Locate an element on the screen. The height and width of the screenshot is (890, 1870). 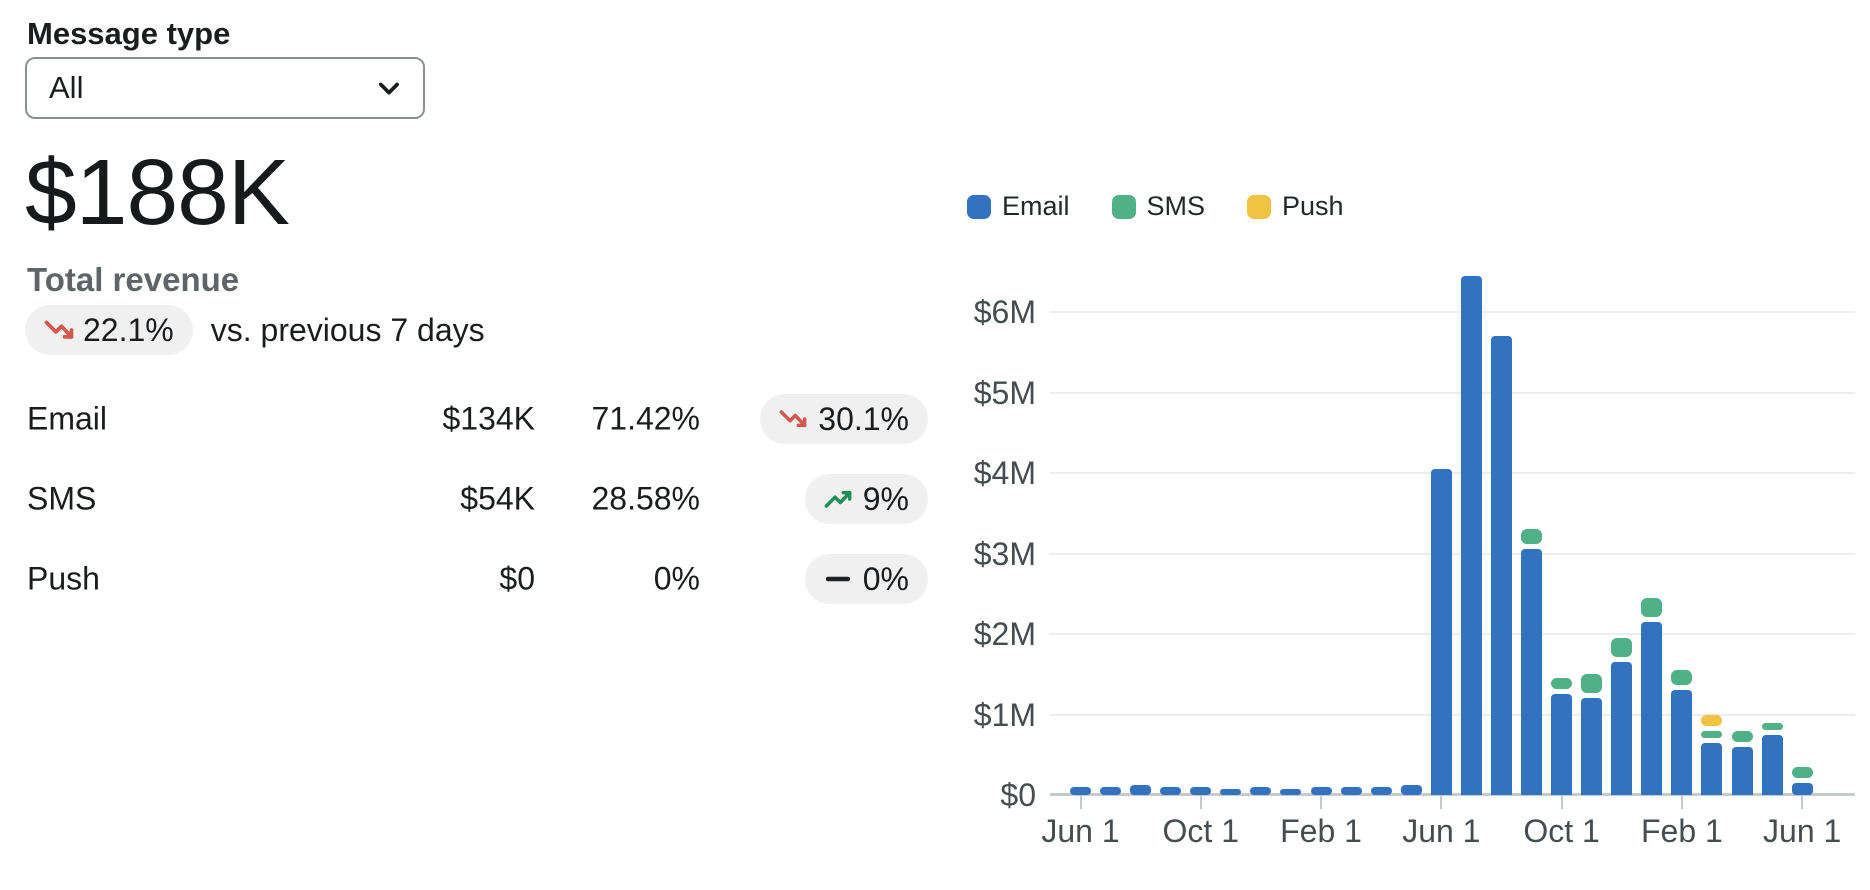
legend-item-email: Email is located at coordinates (1018, 206).